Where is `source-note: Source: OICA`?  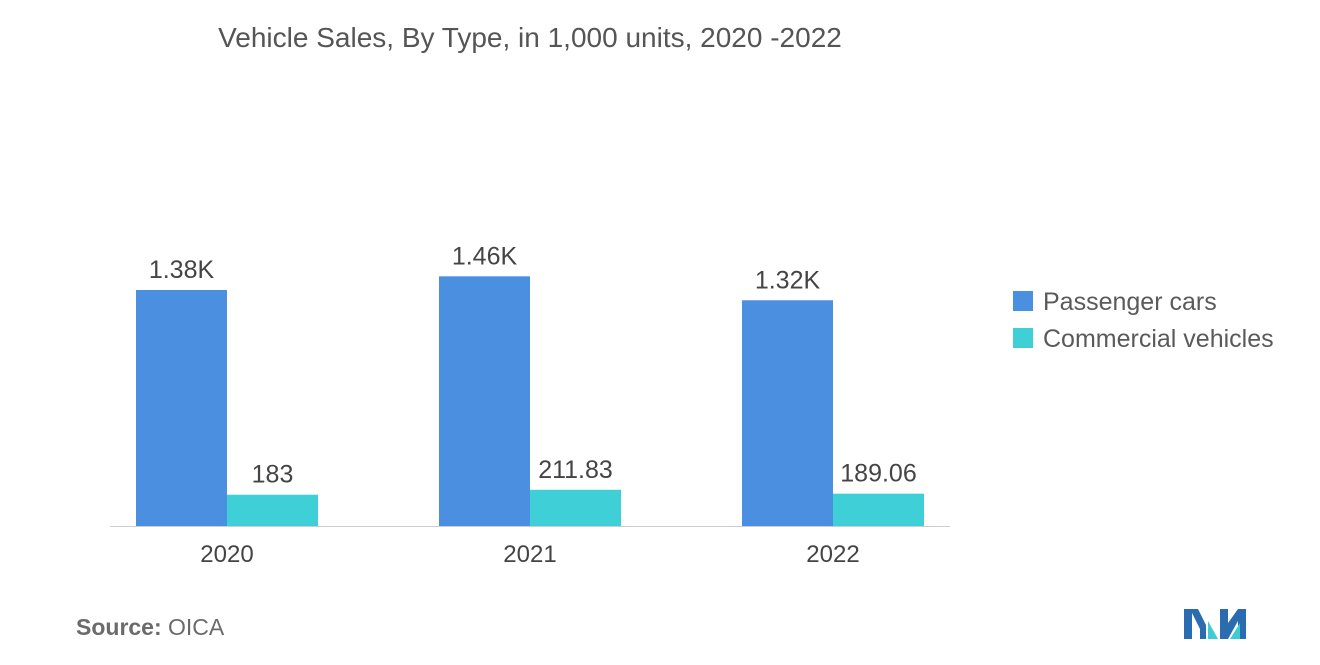 source-note: Source: OICA is located at coordinates (150, 627).